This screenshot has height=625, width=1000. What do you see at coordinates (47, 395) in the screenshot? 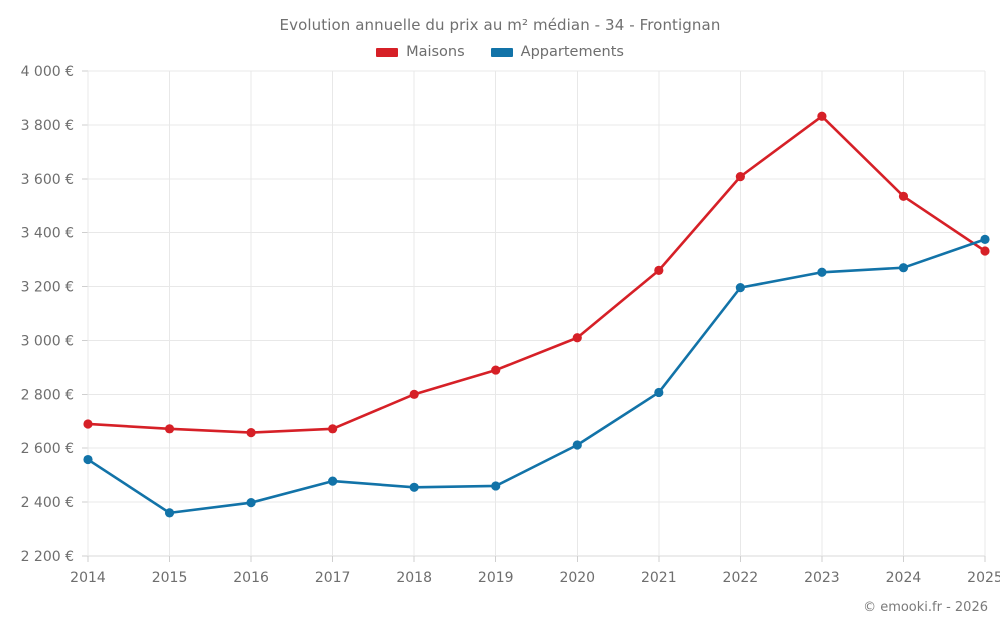
I see `y-axis-tick-label: 2 800 €` at bounding box center [47, 395].